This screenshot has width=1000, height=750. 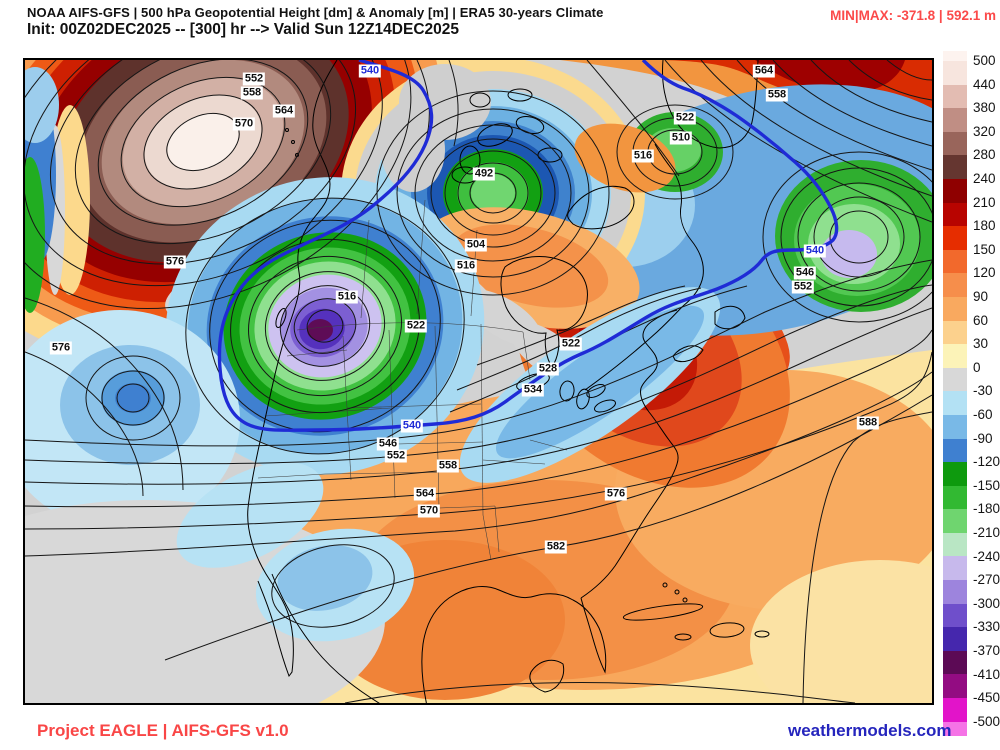 I want to click on colorbar-tick-label: 90, so click(x=981, y=297).